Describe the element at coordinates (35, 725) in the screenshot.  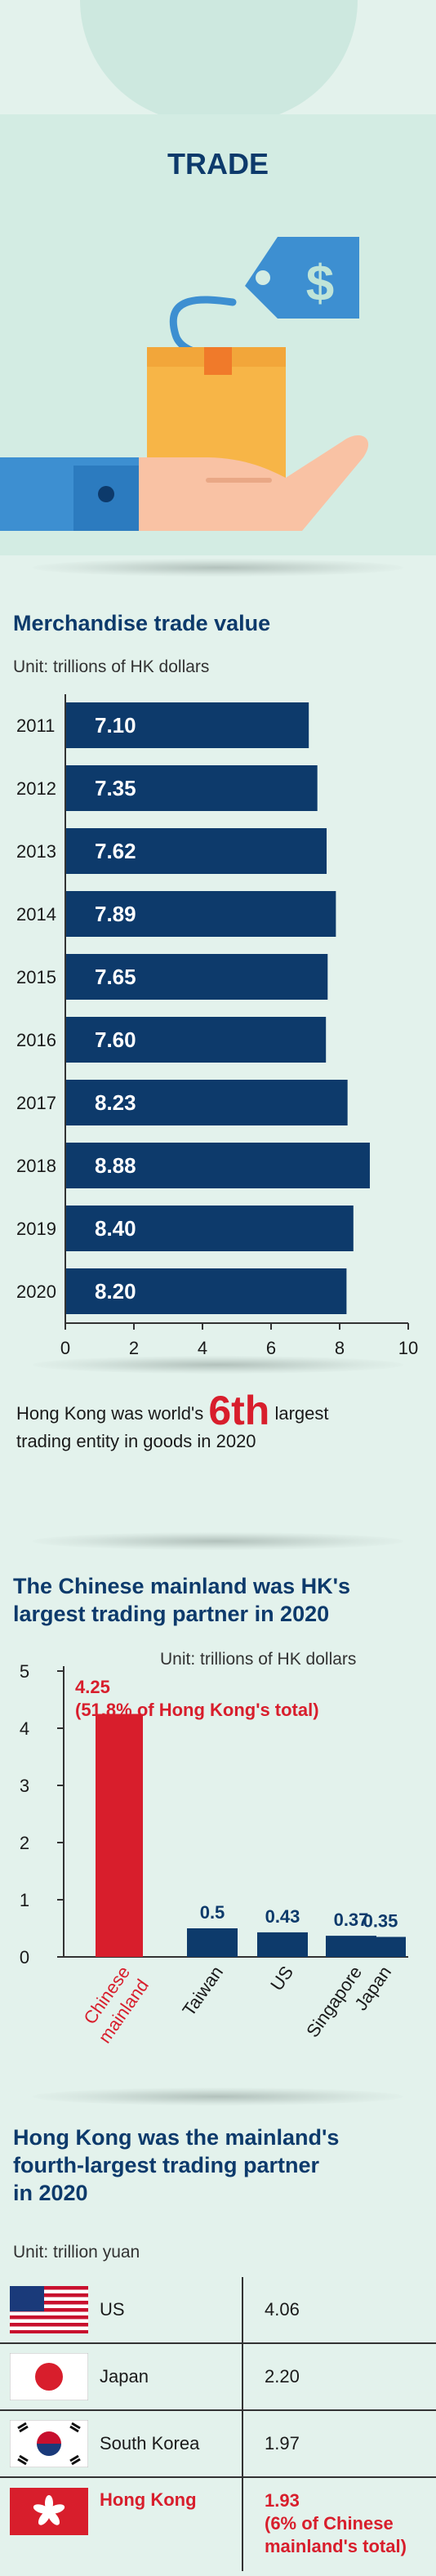
I see `year-label: 2011` at that location.